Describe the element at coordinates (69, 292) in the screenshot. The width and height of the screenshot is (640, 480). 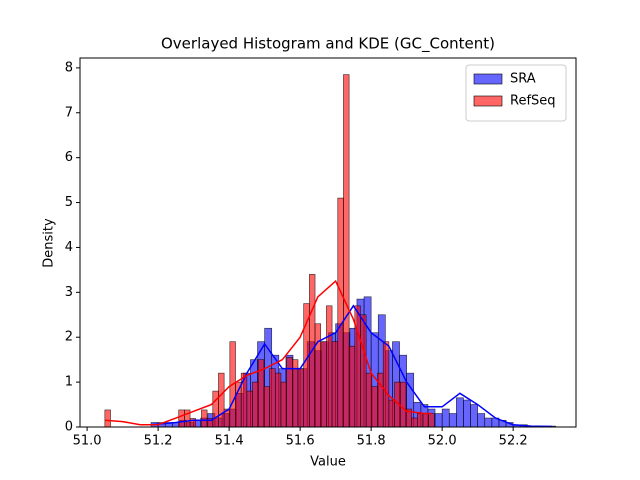
I see `y-tick-label: 3` at that location.